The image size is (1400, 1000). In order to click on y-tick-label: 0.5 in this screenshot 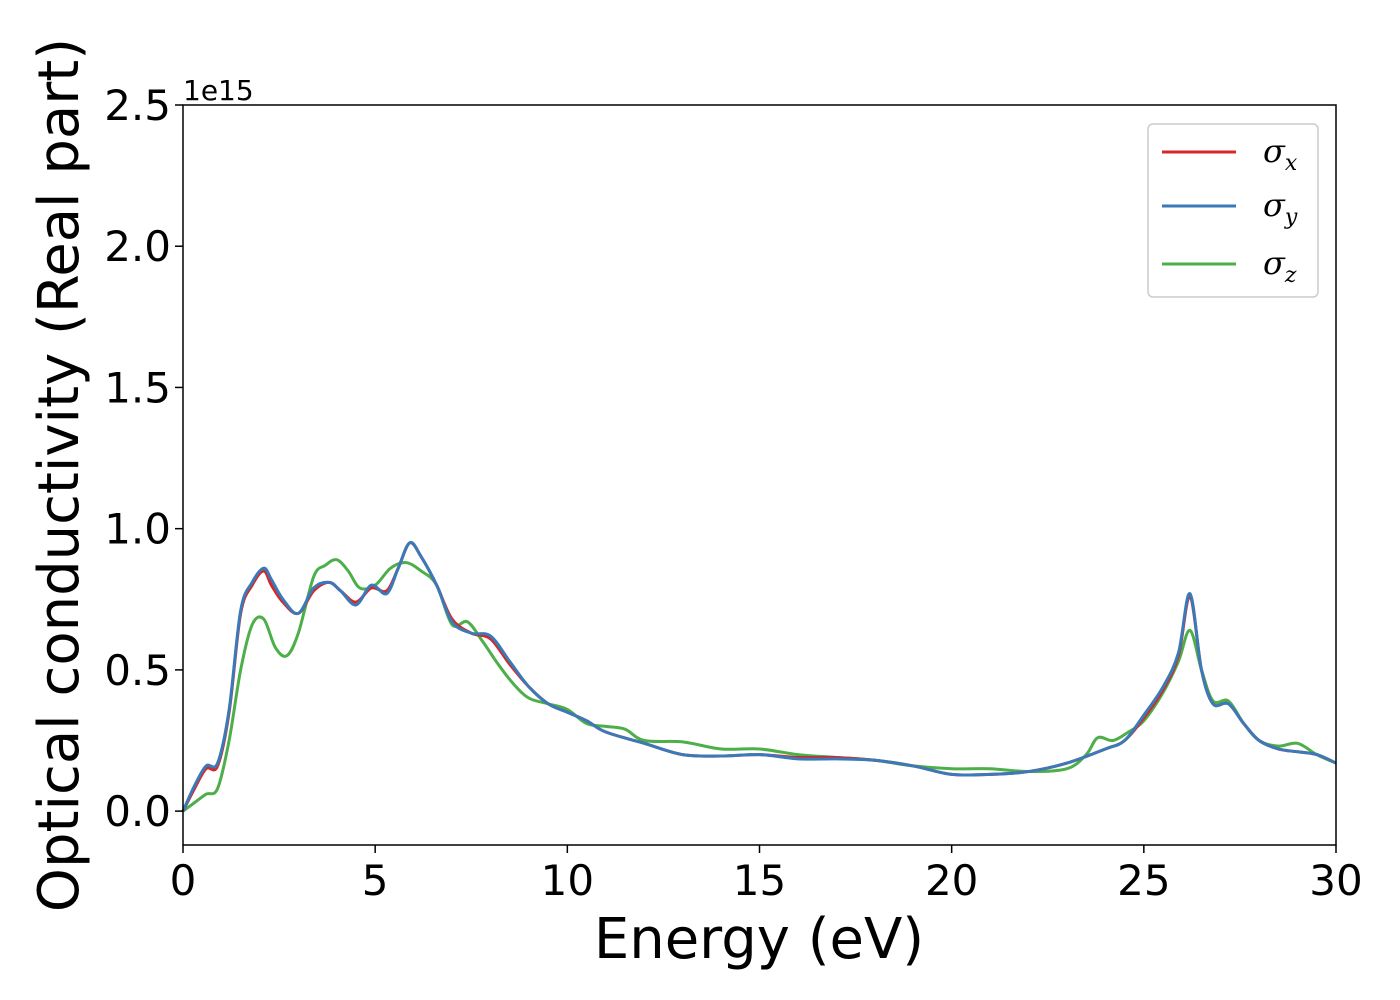, I will do `click(137, 670)`.